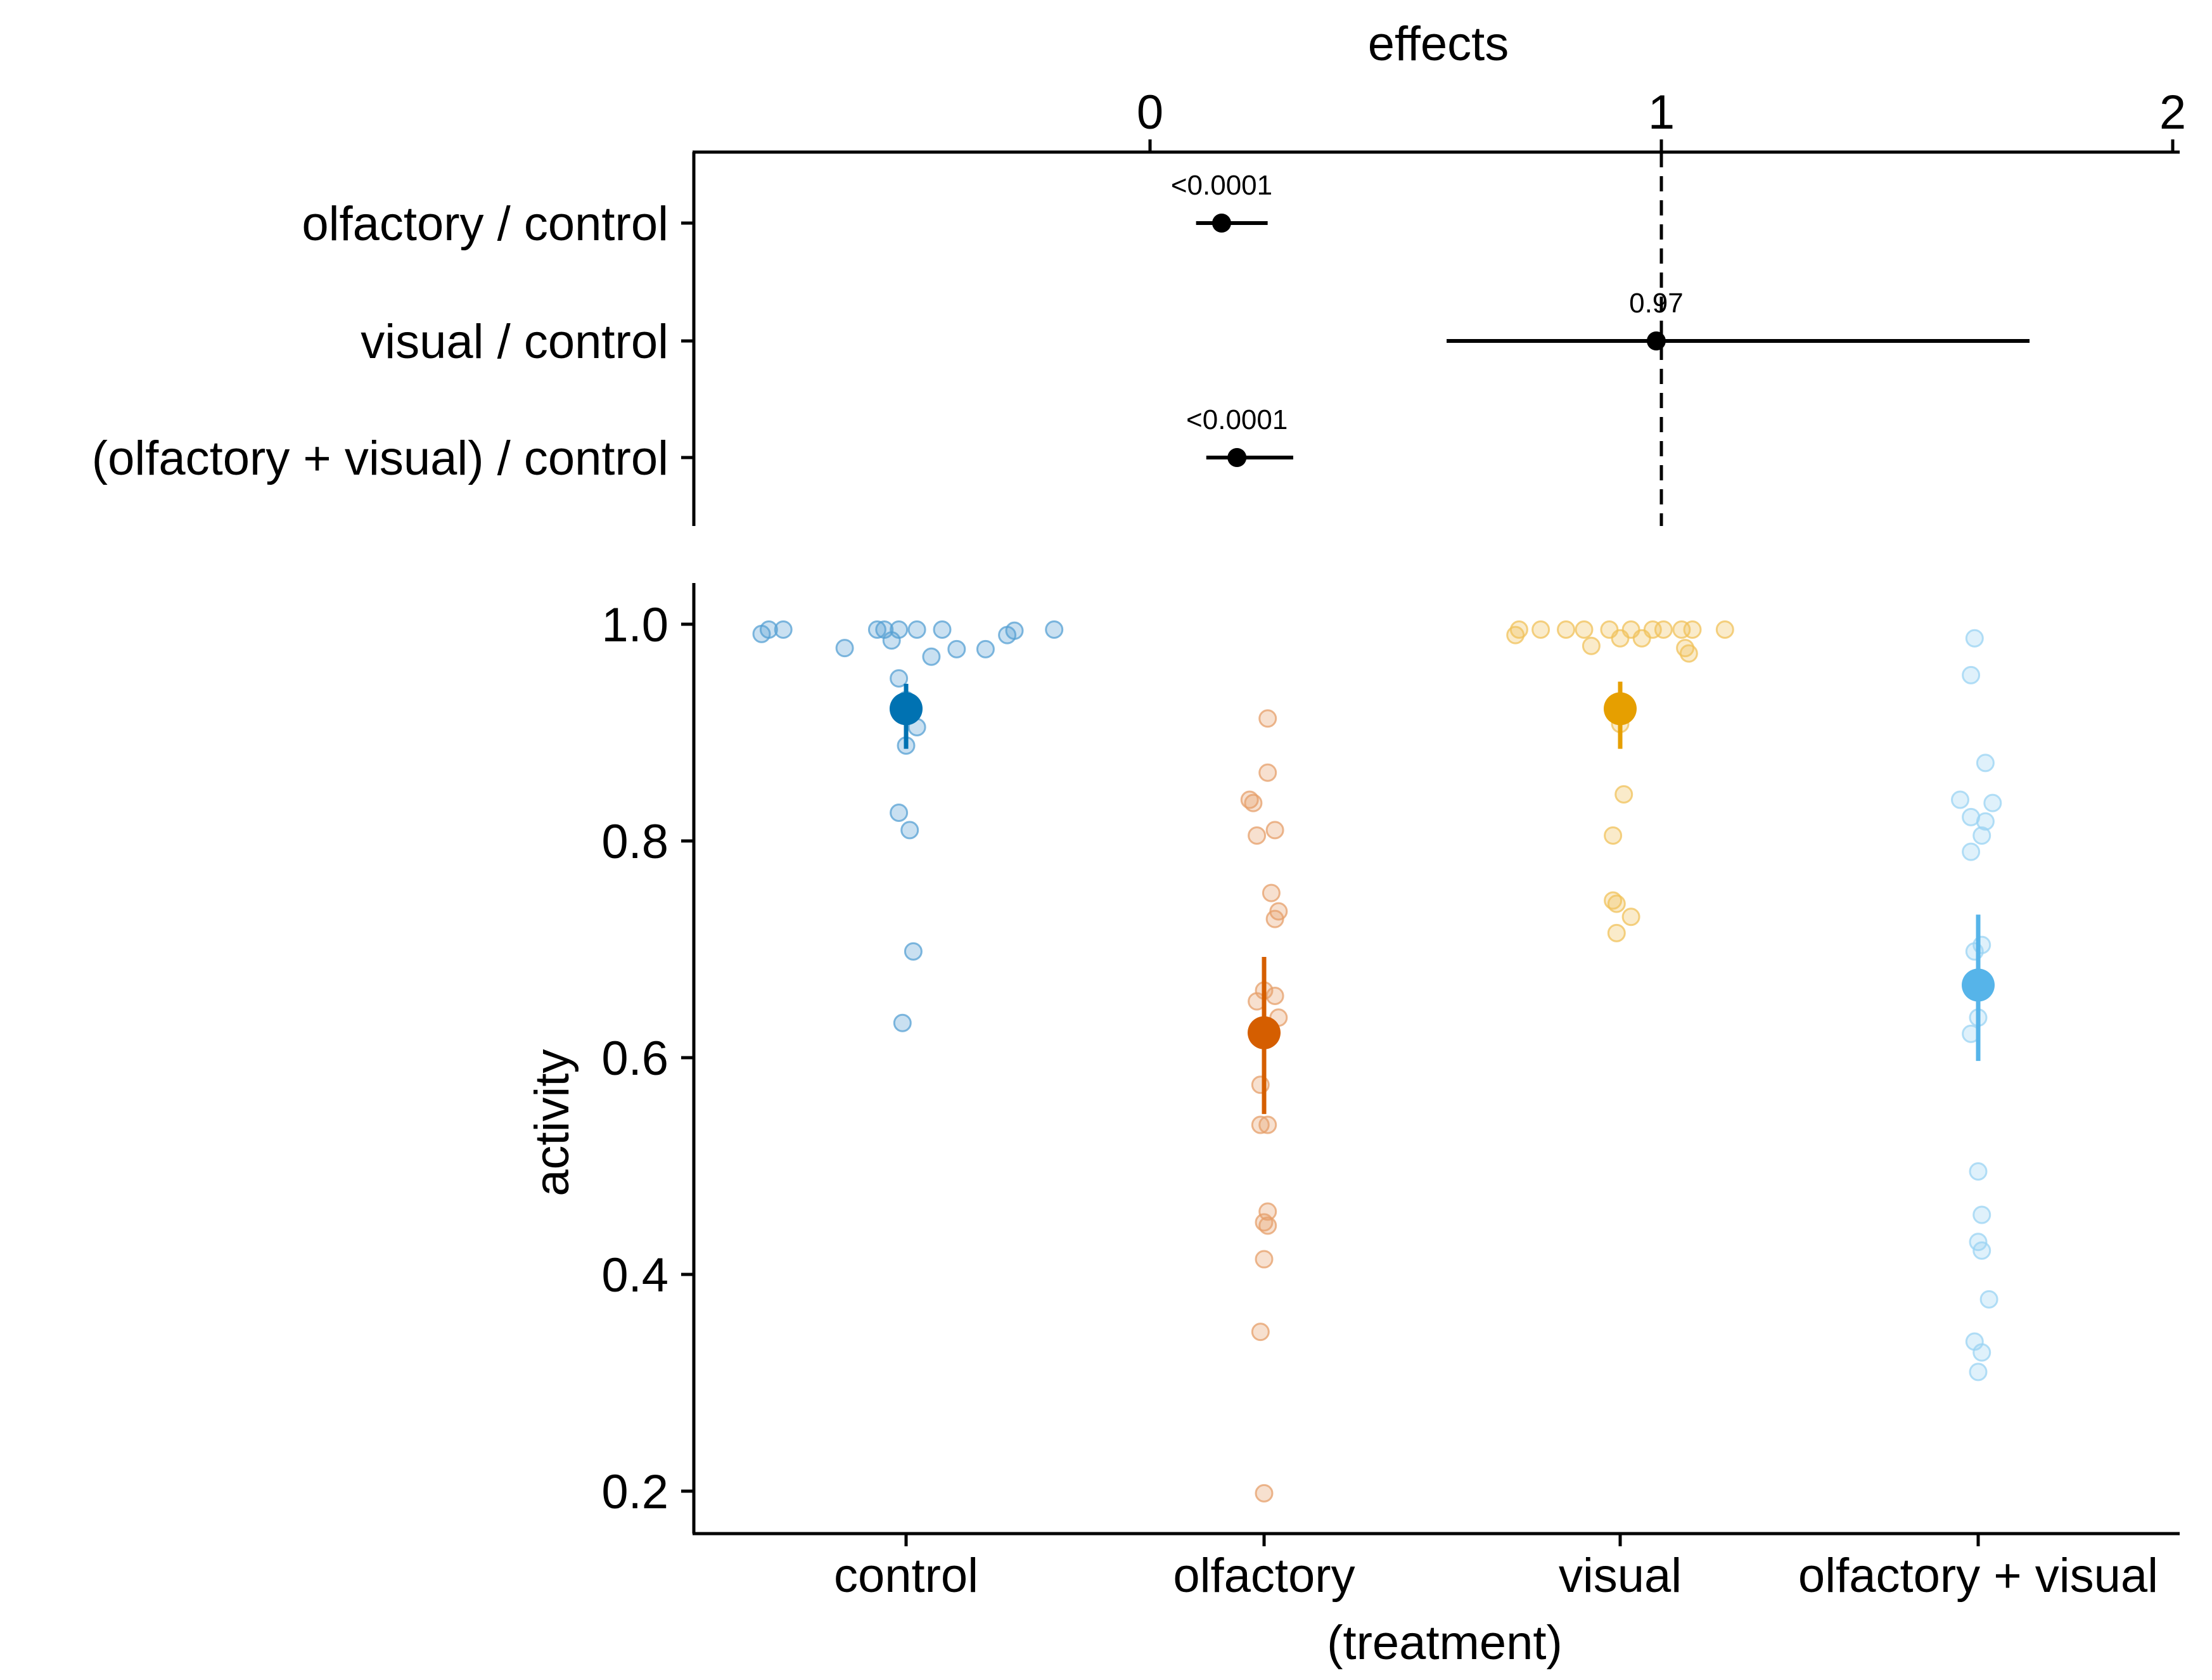 The width and height of the screenshot is (2212, 1680). What do you see at coordinates (1221, 185) in the screenshot?
I see `effect-p-value: <0.0001` at bounding box center [1221, 185].